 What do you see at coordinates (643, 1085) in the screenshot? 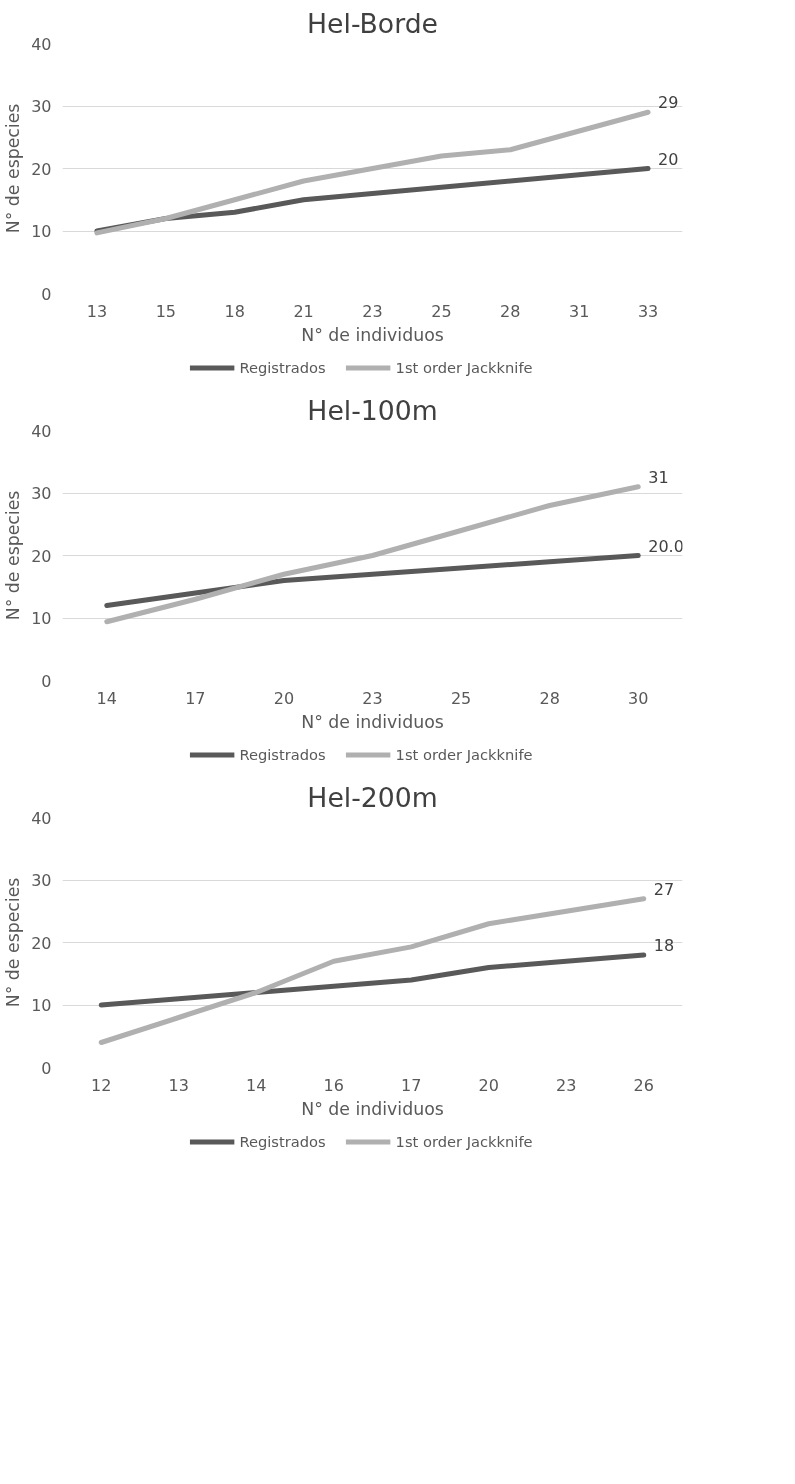
I see `x-tick-label: 26` at bounding box center [643, 1085].